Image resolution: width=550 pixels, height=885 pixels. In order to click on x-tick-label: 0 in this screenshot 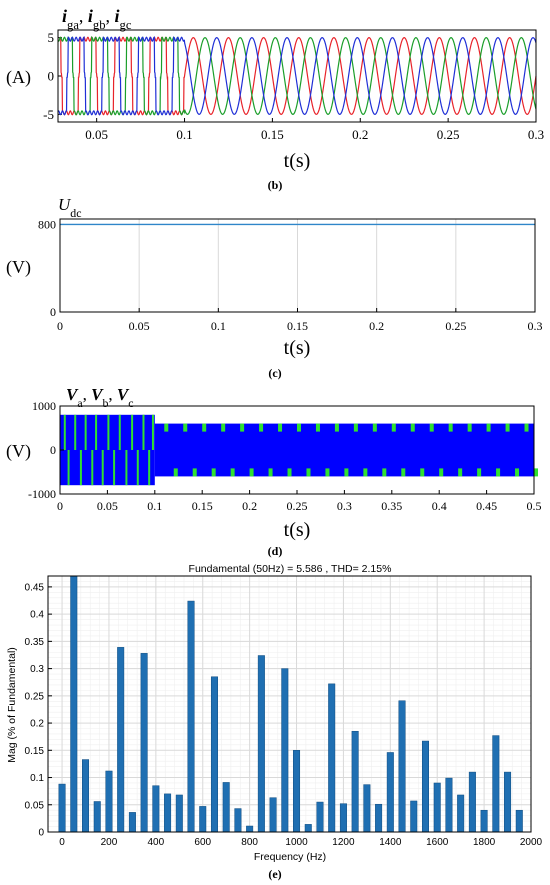, I will do `click(60, 326)`.